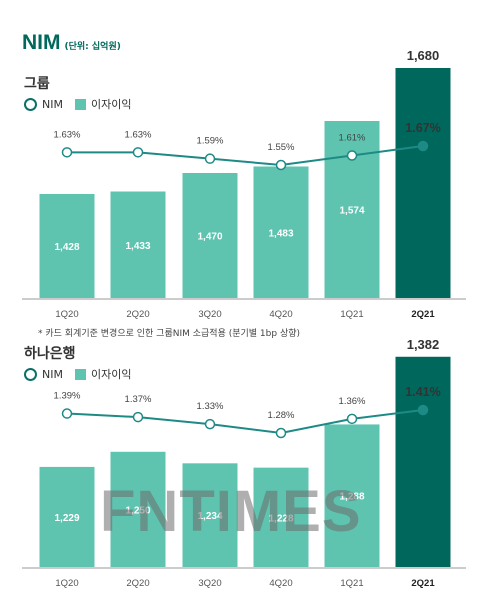  I want to click on nim-label: 1.33%, so click(210, 406).